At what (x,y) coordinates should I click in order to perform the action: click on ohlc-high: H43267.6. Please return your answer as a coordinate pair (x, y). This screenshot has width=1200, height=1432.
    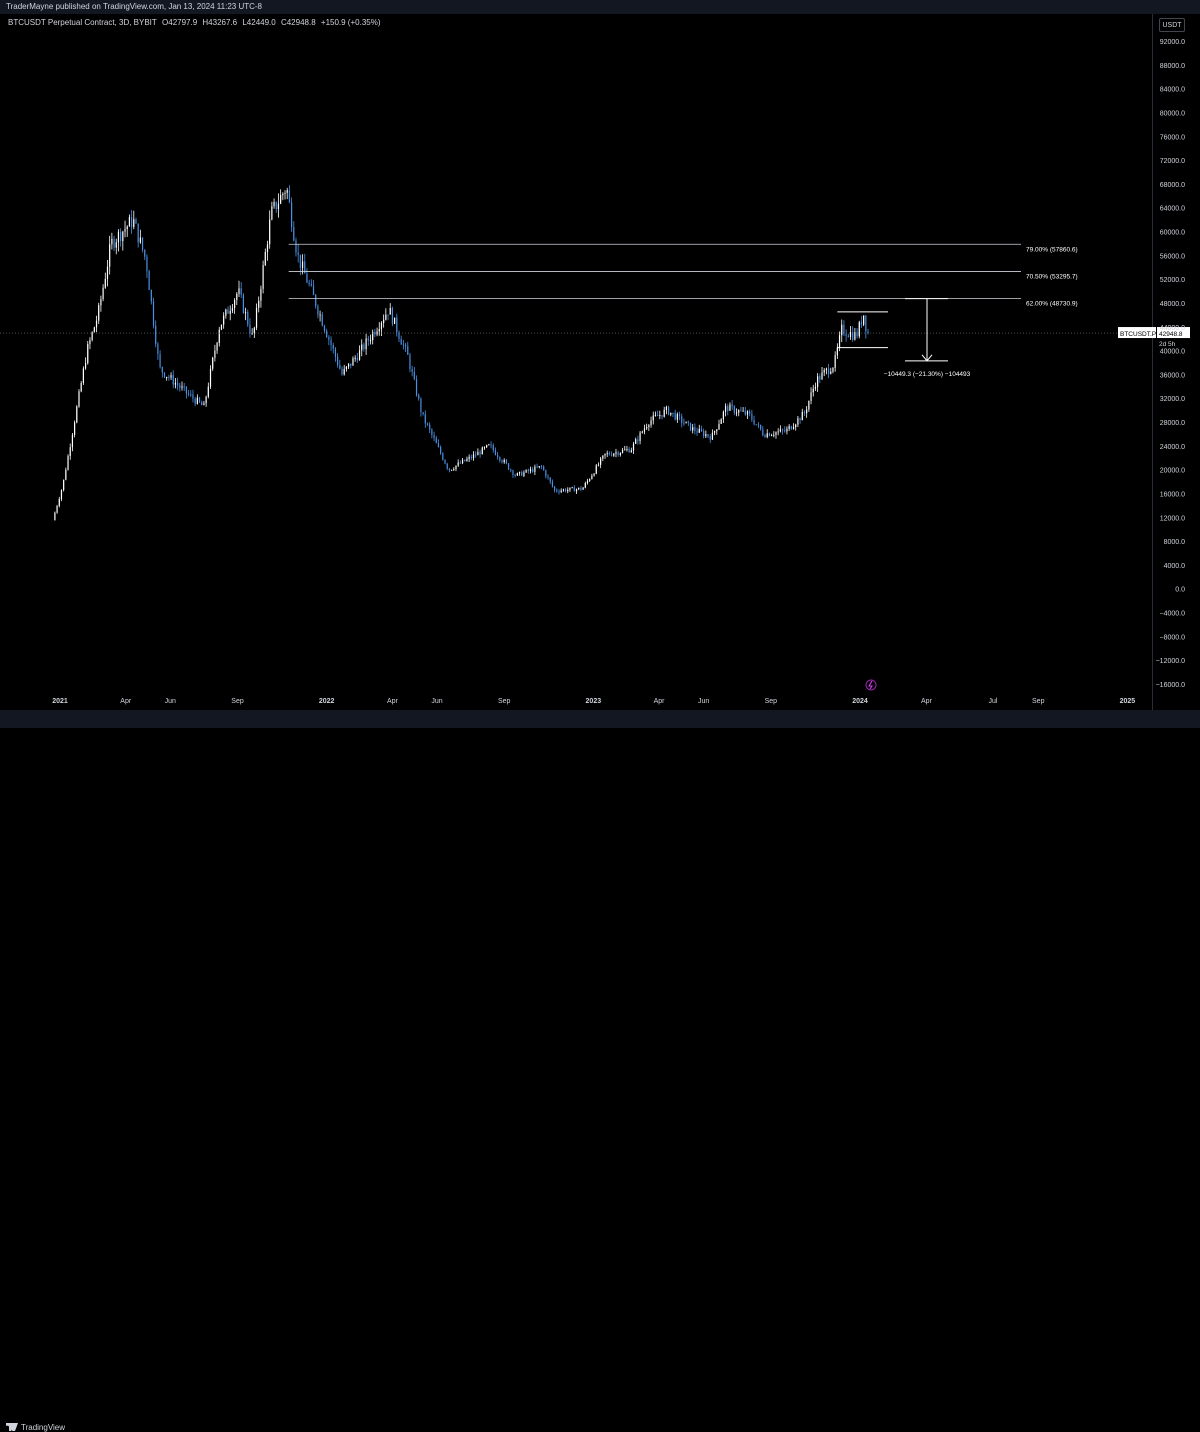
    Looking at the image, I should click on (220, 22).